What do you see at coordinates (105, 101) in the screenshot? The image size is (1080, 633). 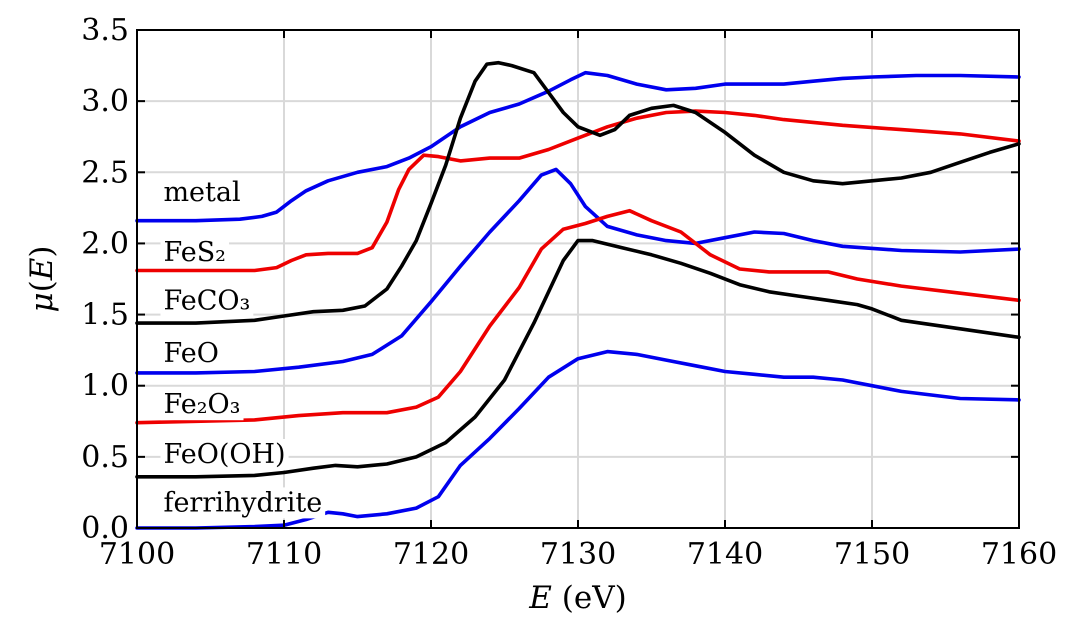 I see `y-tick-label-6: 3.0` at bounding box center [105, 101].